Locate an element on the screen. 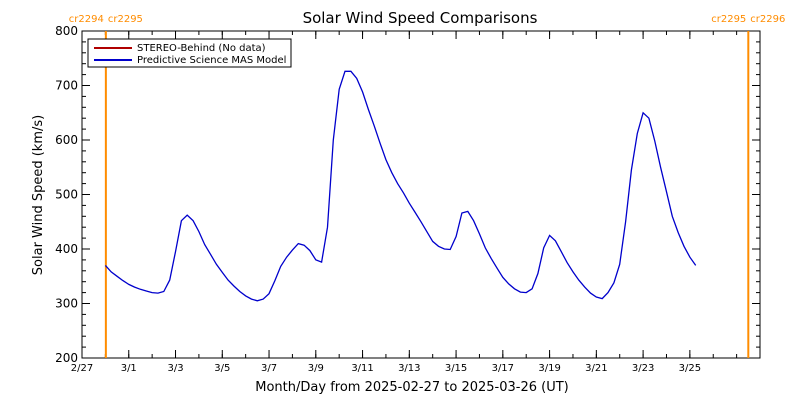  chart-title: Solar Wind Speed Comparisons is located at coordinates (420, 18).